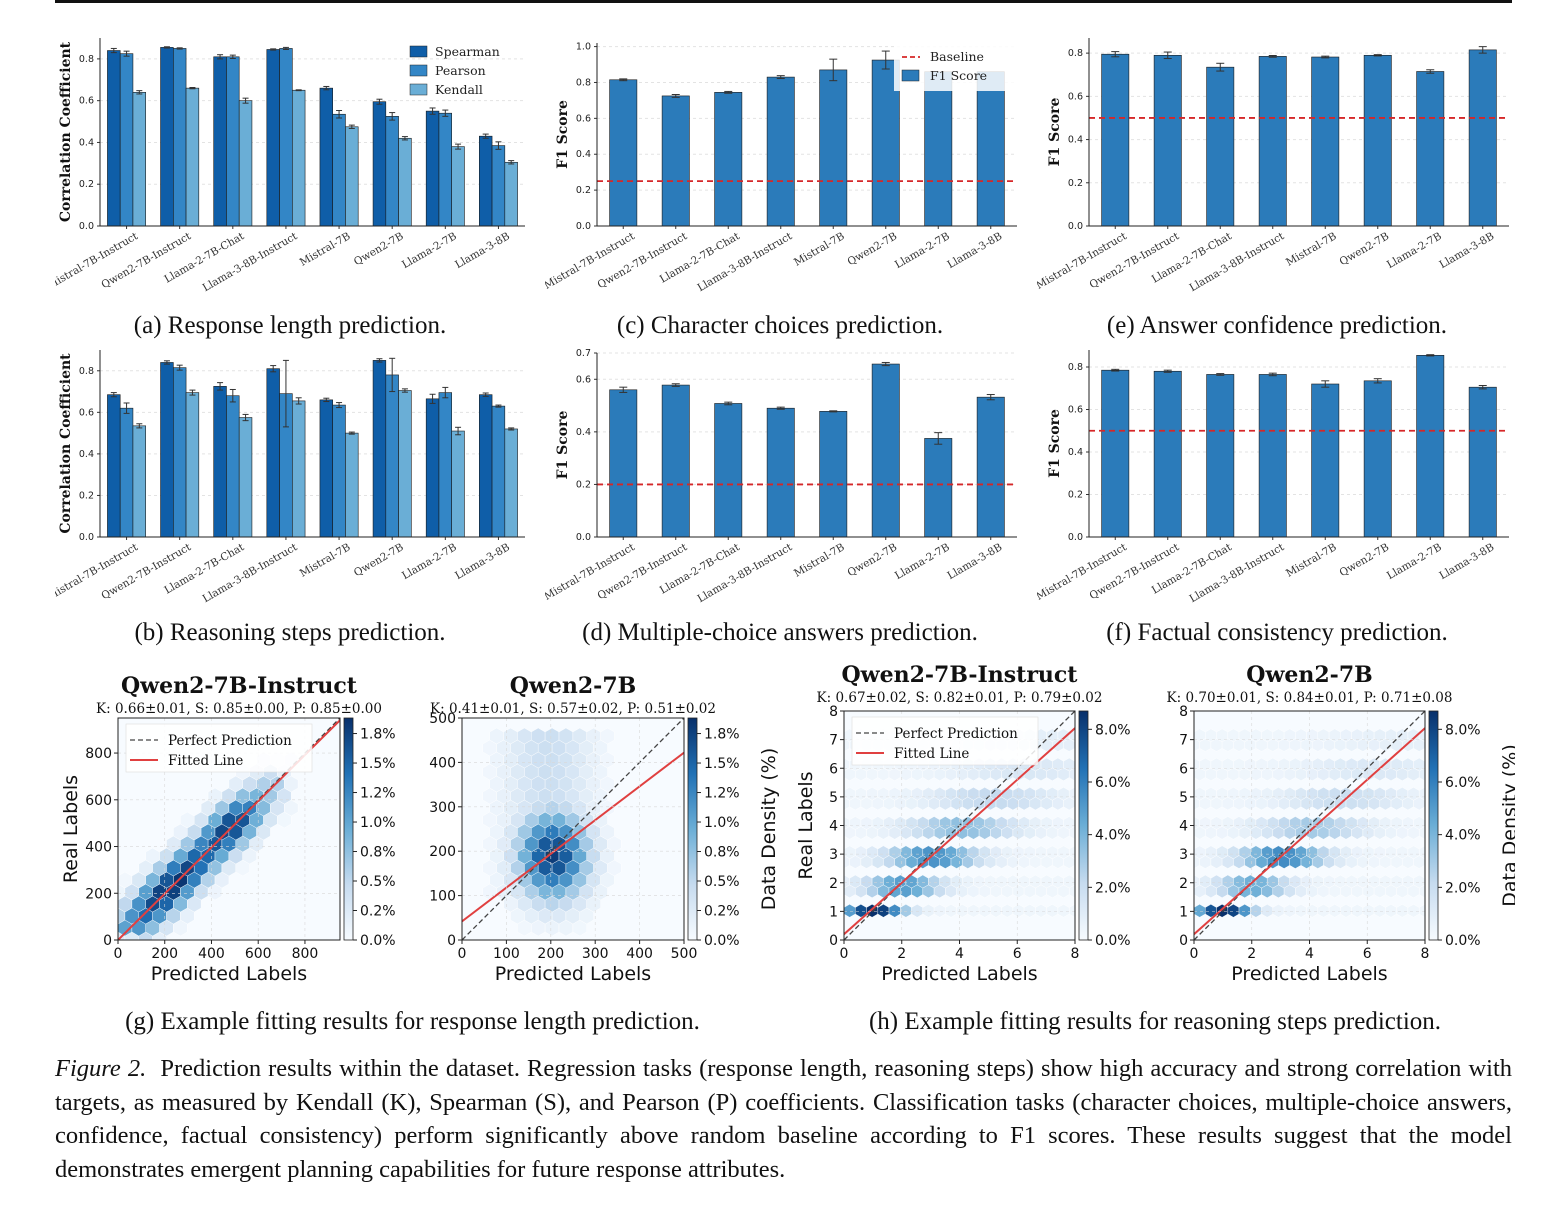 This screenshot has width=1568, height=1214. I want to click on colorbar-tick-label: 6.0%, so click(1113, 783).